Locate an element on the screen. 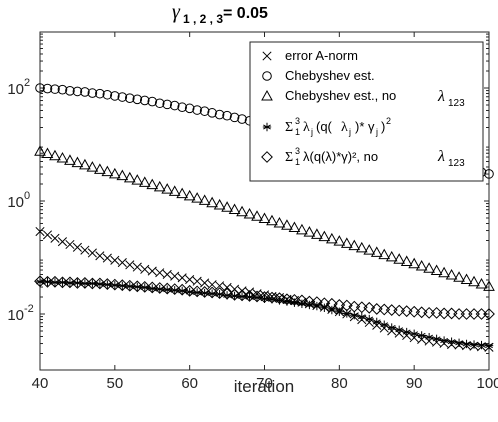 Image resolution: width=498 pixels, height=422 pixels. y-tick-label: 10 -2 is located at coordinates (20, 313).